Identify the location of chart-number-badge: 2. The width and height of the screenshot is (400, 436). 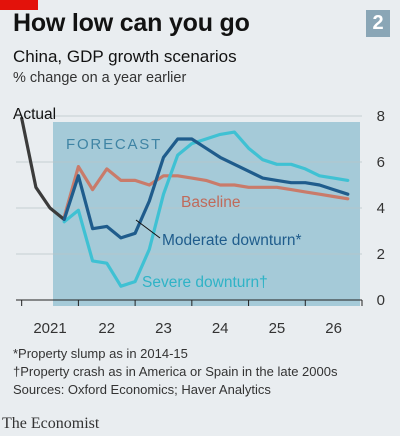
(378, 23).